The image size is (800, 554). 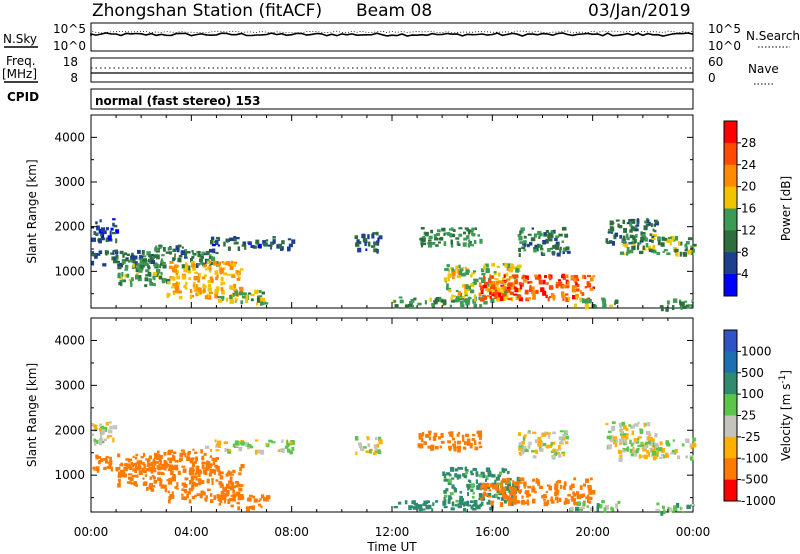 What do you see at coordinates (724, 46) in the screenshot?
I see `count-tick-right-bottom: 10^0` at bounding box center [724, 46].